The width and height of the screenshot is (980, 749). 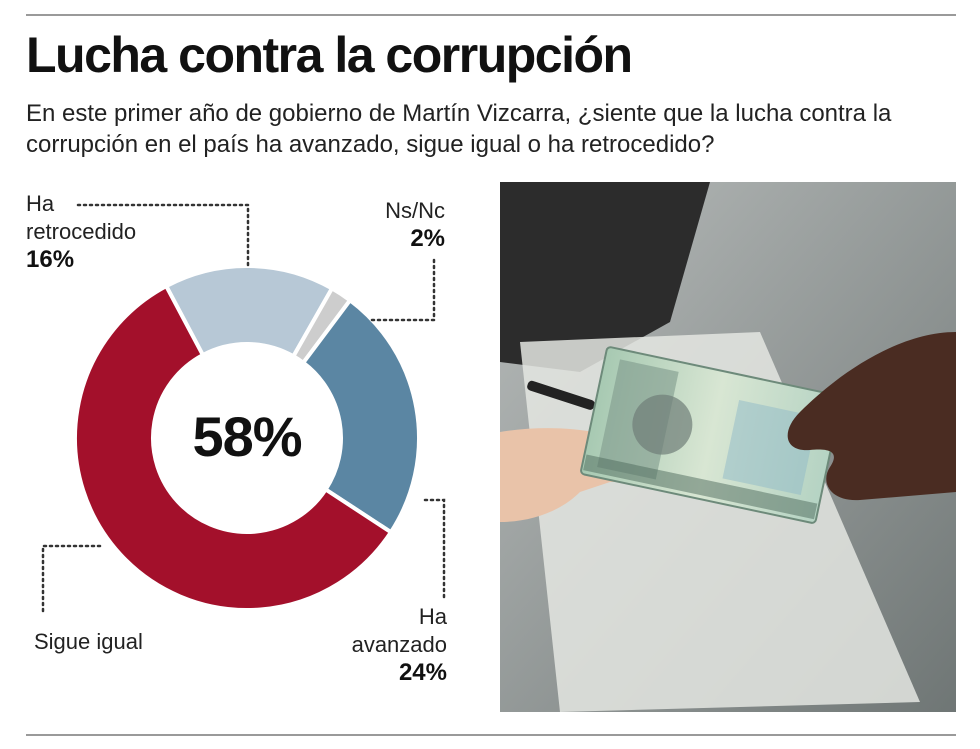 What do you see at coordinates (40, 203) in the screenshot?
I see `label-retrocedido-line1: Ha` at bounding box center [40, 203].